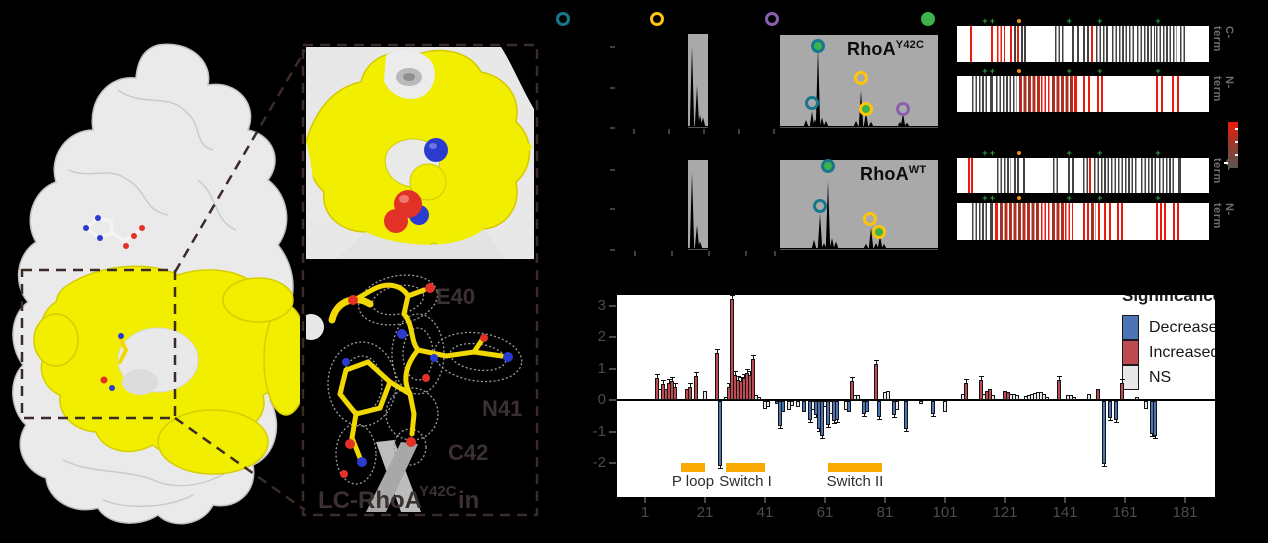 The height and width of the screenshot is (543, 1268). Describe the element at coordinates (916, 400) in the screenshot. I see `zero-line` at that location.